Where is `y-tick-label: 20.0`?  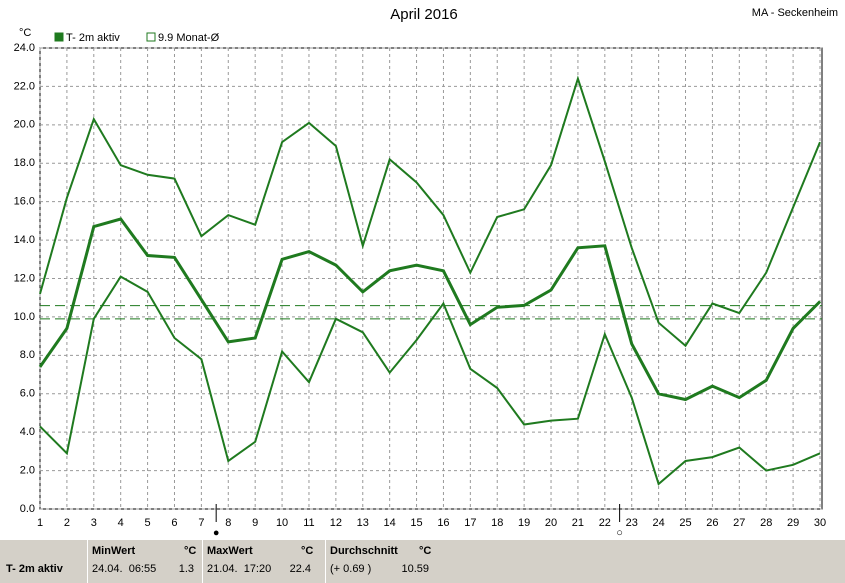 y-tick-label: 20.0 is located at coordinates (24, 125).